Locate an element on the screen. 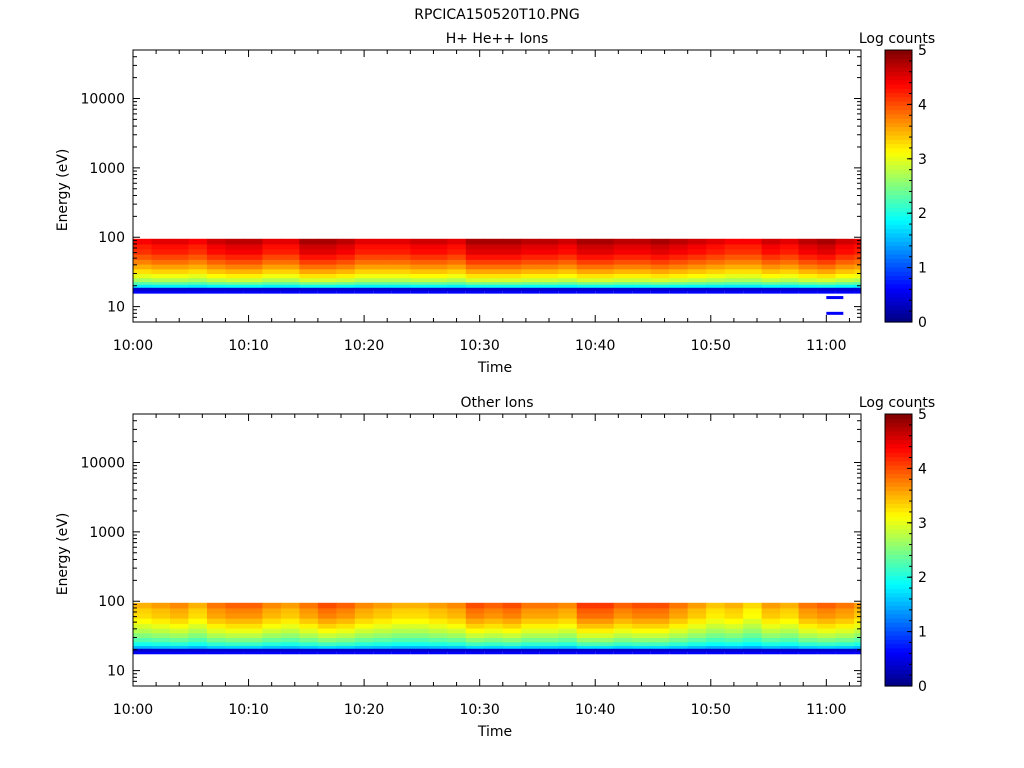 The width and height of the screenshot is (1024, 768). colorbar-tick-label: 2 is located at coordinates (922, 214).